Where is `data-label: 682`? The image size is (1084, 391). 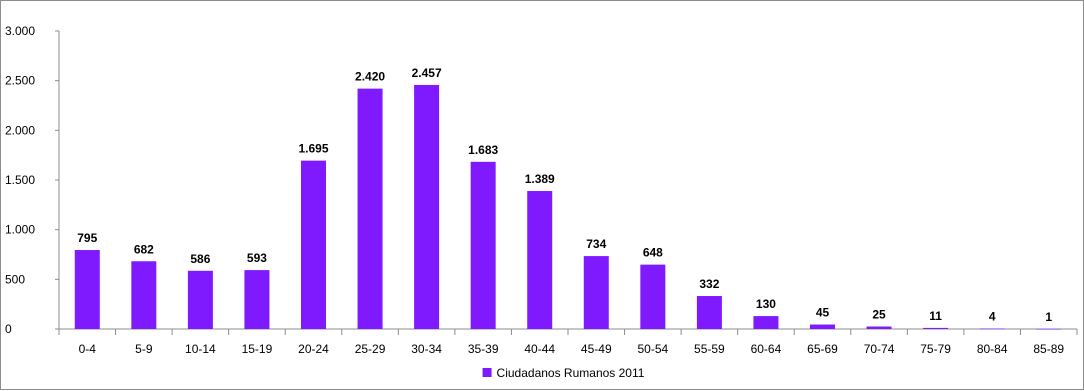 data-label: 682 is located at coordinates (144, 249).